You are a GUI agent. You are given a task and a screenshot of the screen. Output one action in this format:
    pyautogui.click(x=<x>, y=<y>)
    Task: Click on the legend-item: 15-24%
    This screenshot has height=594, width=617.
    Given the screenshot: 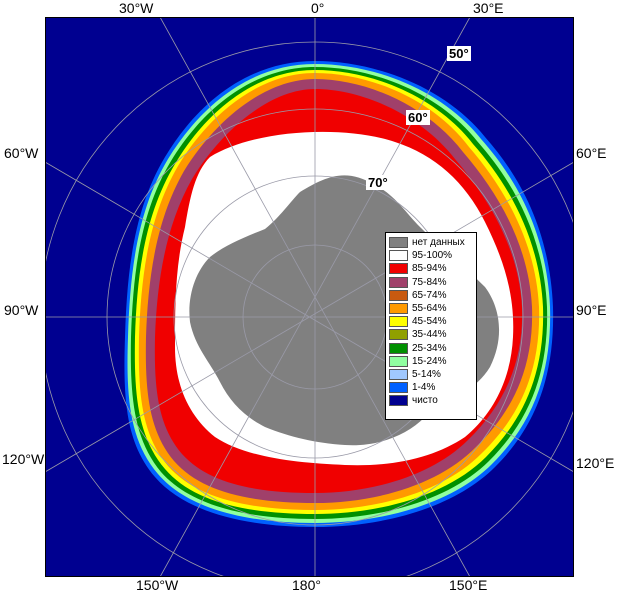 What is the action you would take?
    pyautogui.click(x=431, y=361)
    